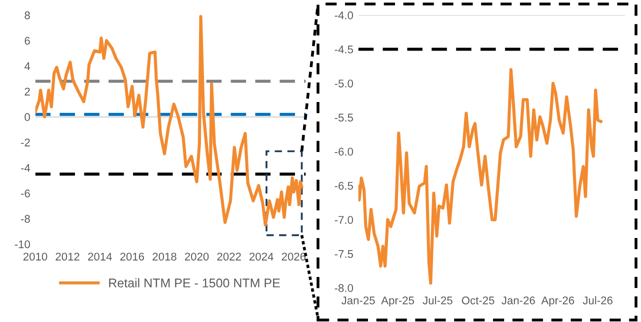 This screenshot has height=322, width=641. I want to click on y-tick-label: -4, so click(25, 168).